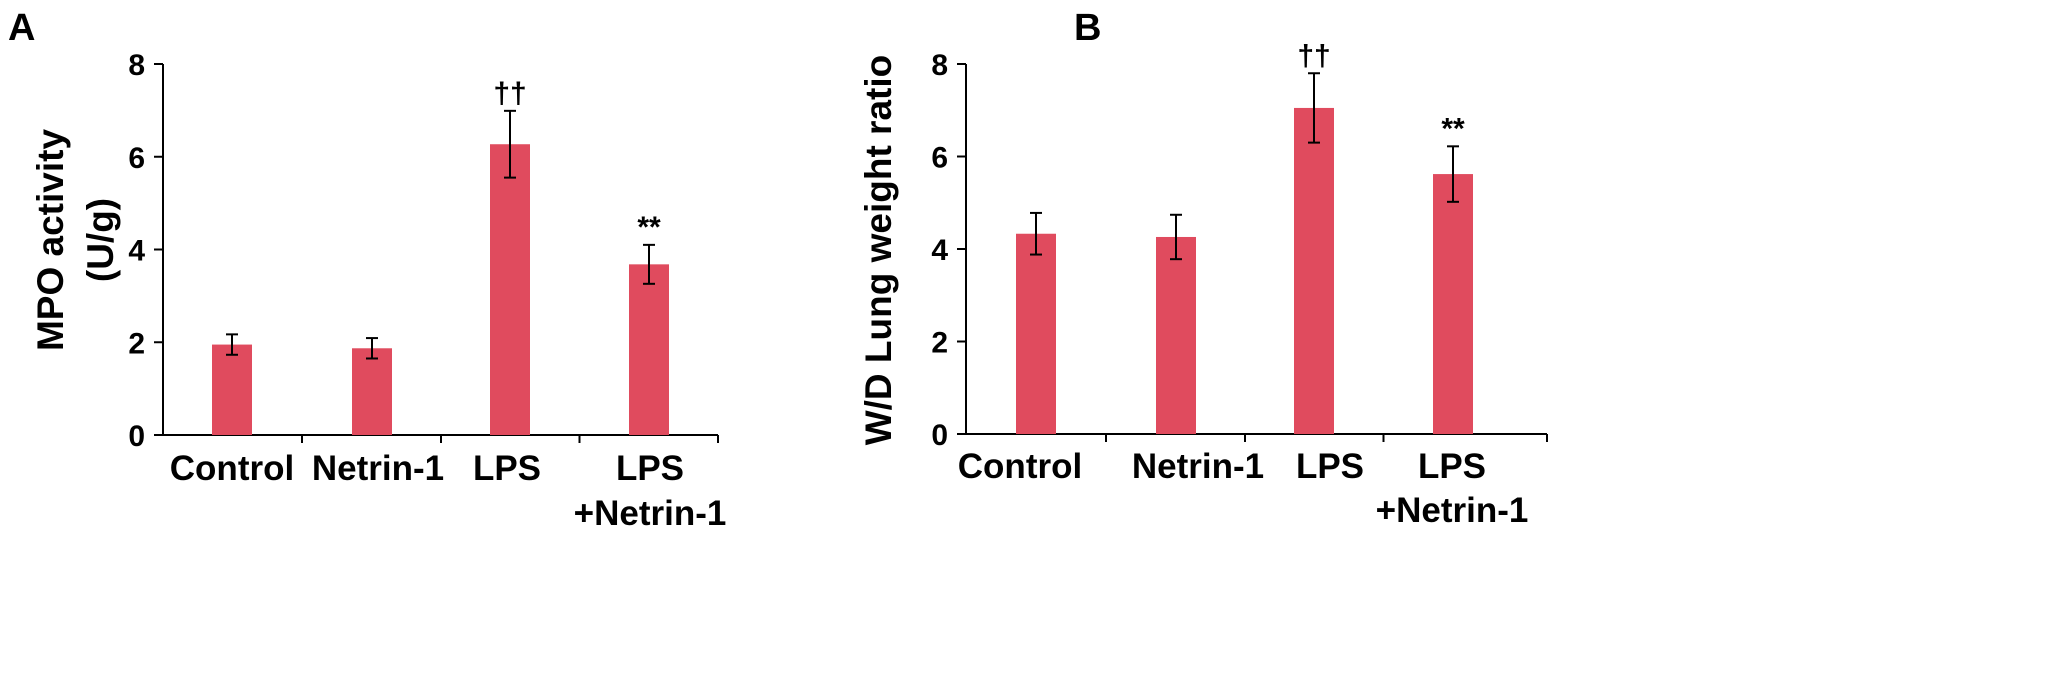  What do you see at coordinates (100, 240) in the screenshot?
I see `y-axis-unit: (U/g)` at bounding box center [100, 240].